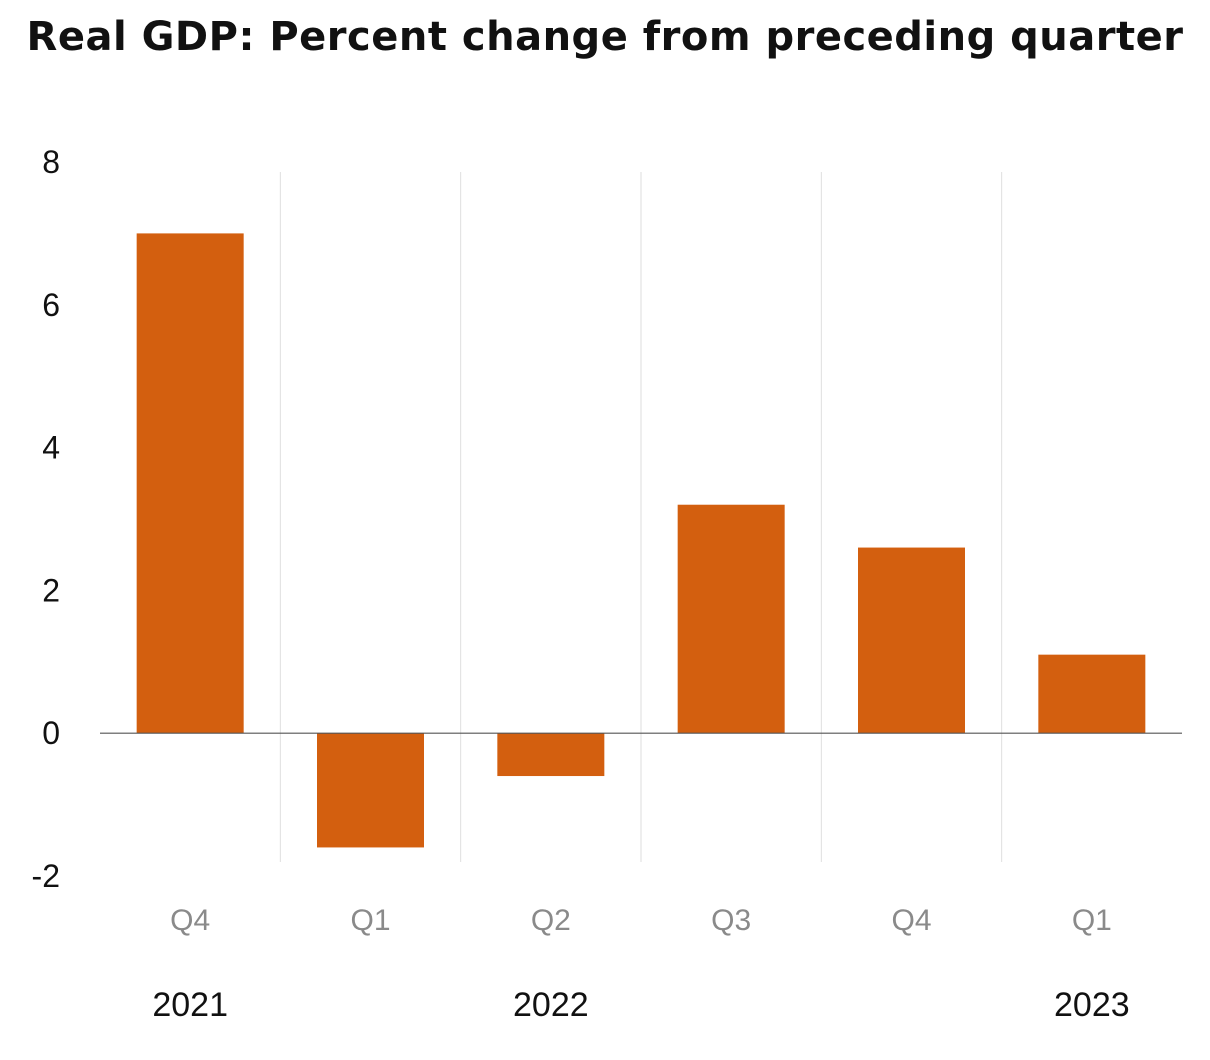 Image resolution: width=1210 pixels, height=1060 pixels. Describe the element at coordinates (46, 876) in the screenshot. I see `y-tick-label: -2` at that location.